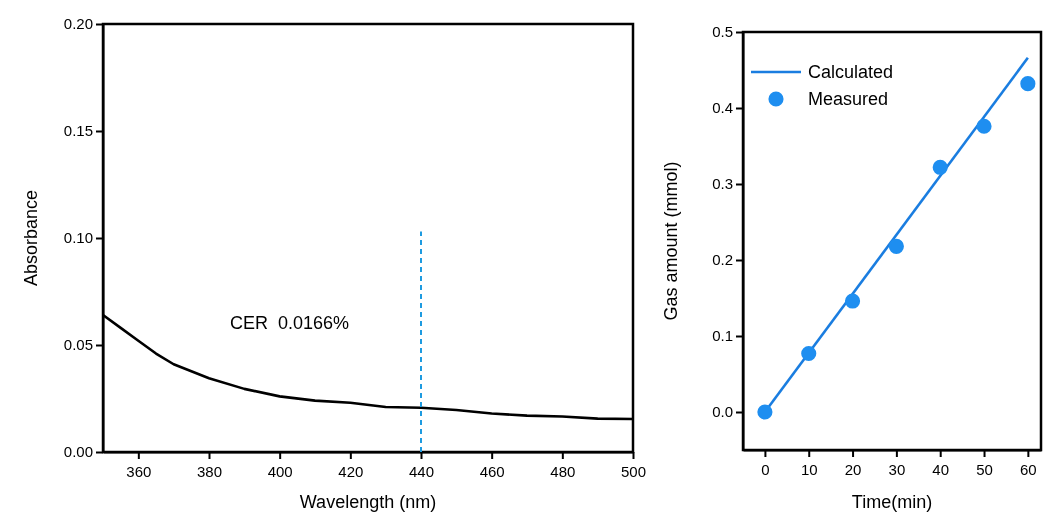 The width and height of the screenshot is (1043, 513). I want to click on x-tick-label: 400, so click(280, 471).